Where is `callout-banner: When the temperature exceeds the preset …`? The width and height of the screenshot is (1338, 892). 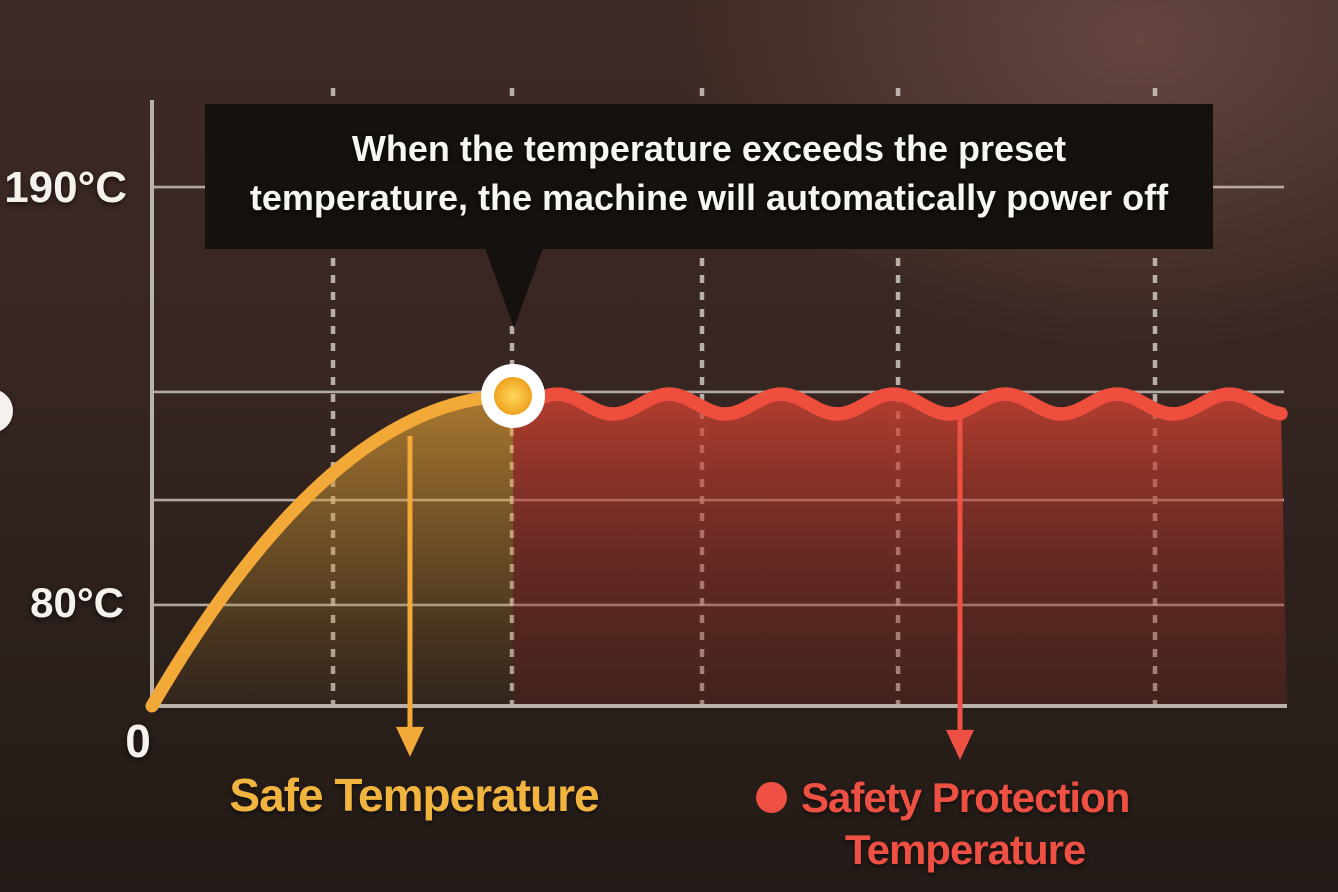
callout-banner: When the temperature exceeds the preset … is located at coordinates (709, 176).